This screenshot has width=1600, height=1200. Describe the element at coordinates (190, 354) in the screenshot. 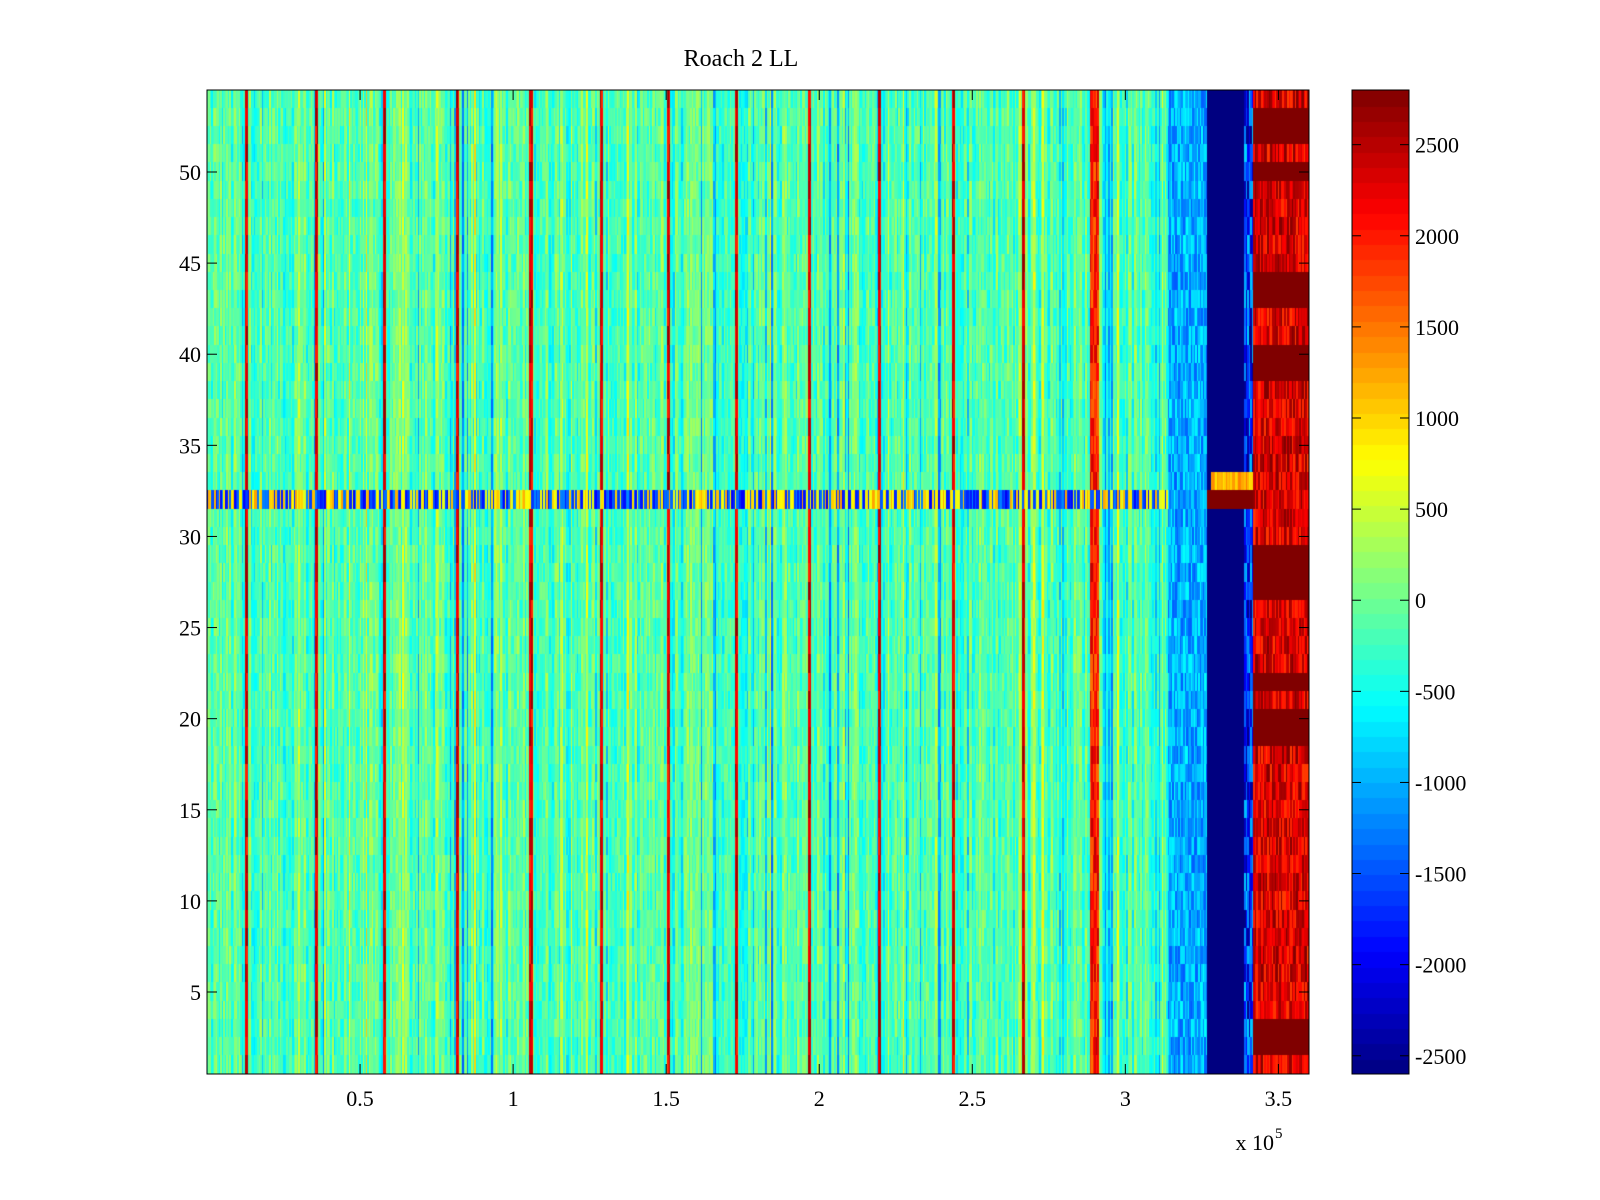

I see `y-tick-label: 40` at that location.